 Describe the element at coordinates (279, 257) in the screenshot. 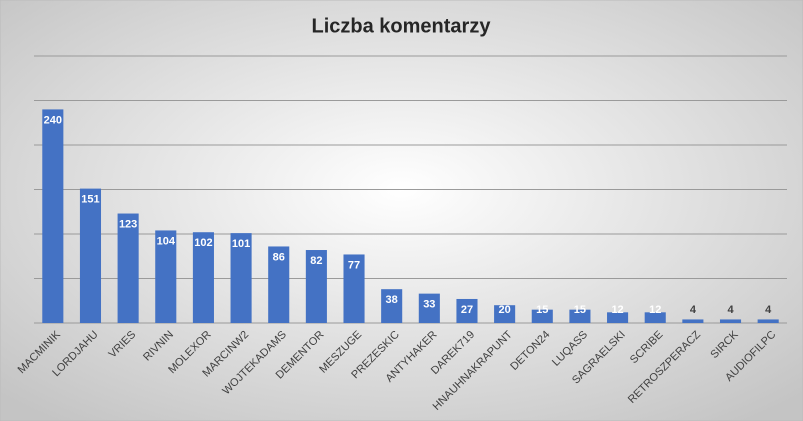

I see `value-label: 86` at that location.